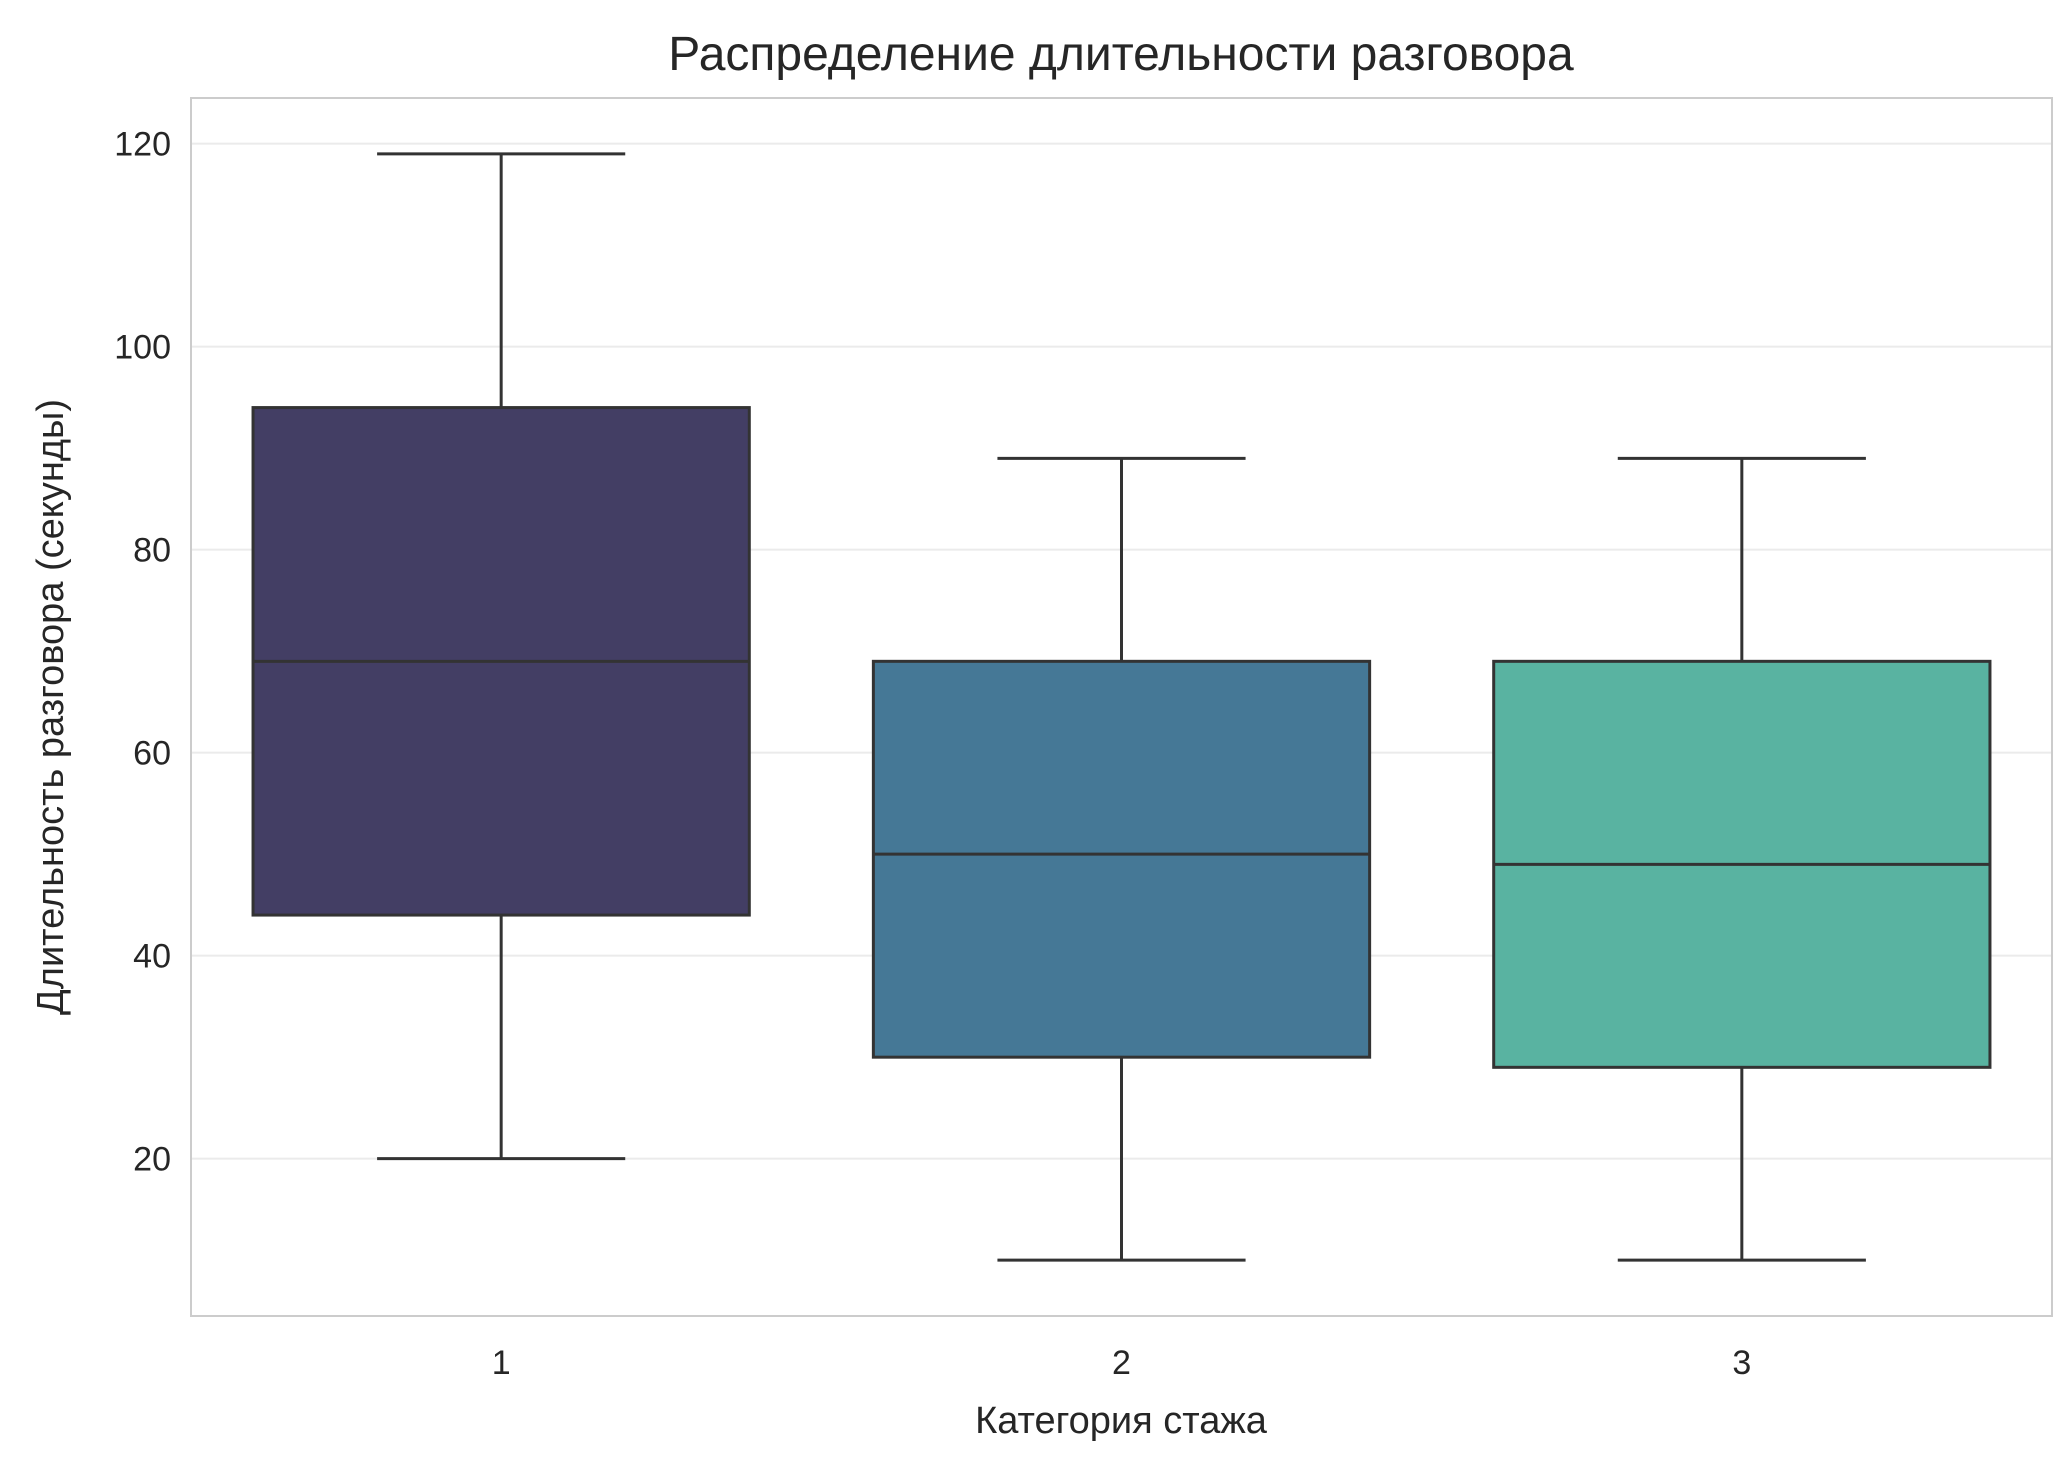  I want to click on x-axis-label: Категория стажа, so click(1121, 1421).